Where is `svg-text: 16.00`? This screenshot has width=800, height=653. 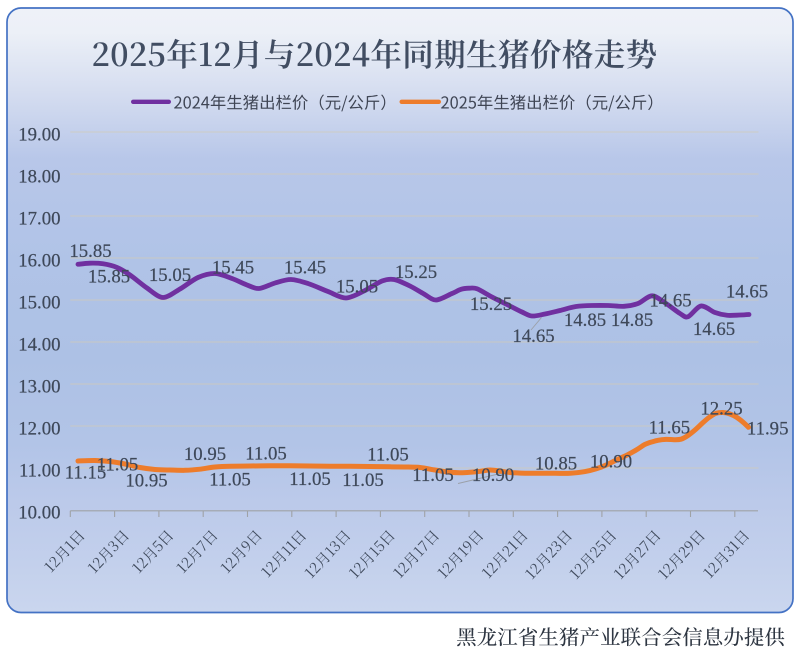 svg-text: 16.00 is located at coordinates (39, 260).